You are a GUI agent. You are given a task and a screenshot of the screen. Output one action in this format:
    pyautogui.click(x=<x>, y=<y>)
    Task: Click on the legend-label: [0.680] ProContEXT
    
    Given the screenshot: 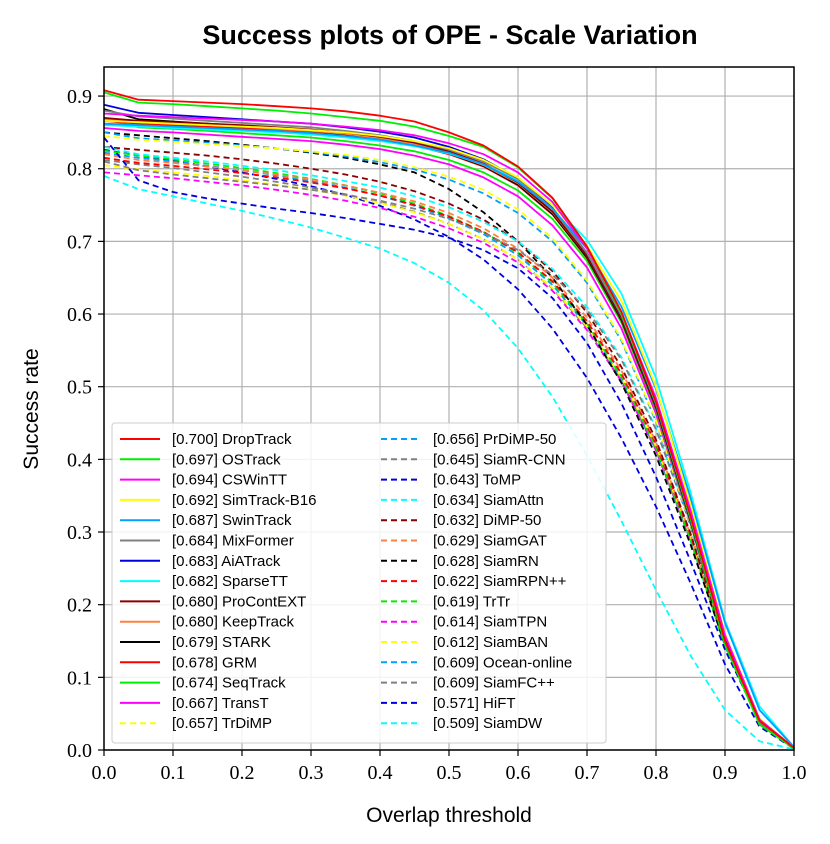 What is the action you would take?
    pyautogui.click(x=239, y=601)
    